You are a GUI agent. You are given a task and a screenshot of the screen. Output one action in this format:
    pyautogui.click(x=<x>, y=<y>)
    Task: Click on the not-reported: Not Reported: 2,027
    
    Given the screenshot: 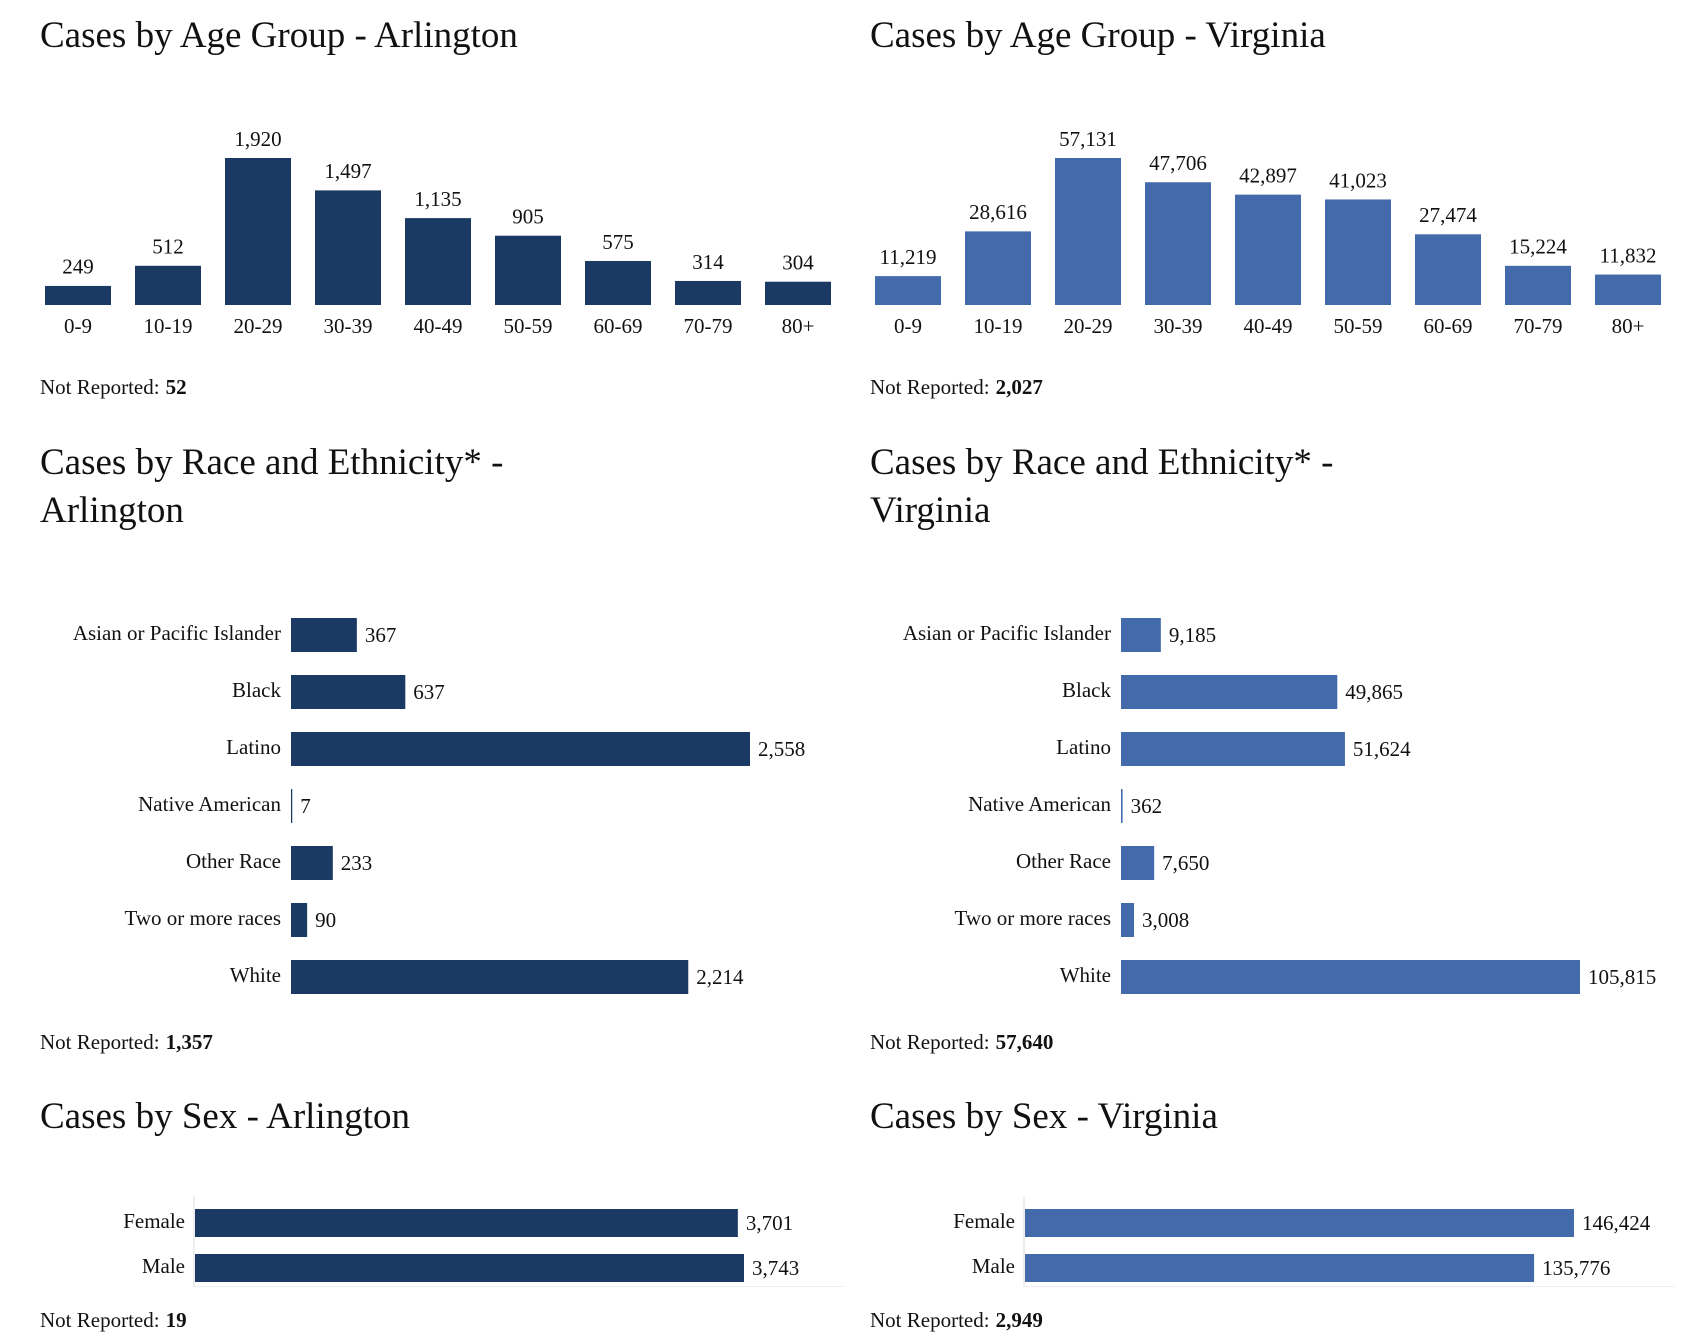 What is the action you would take?
    pyautogui.click(x=956, y=387)
    